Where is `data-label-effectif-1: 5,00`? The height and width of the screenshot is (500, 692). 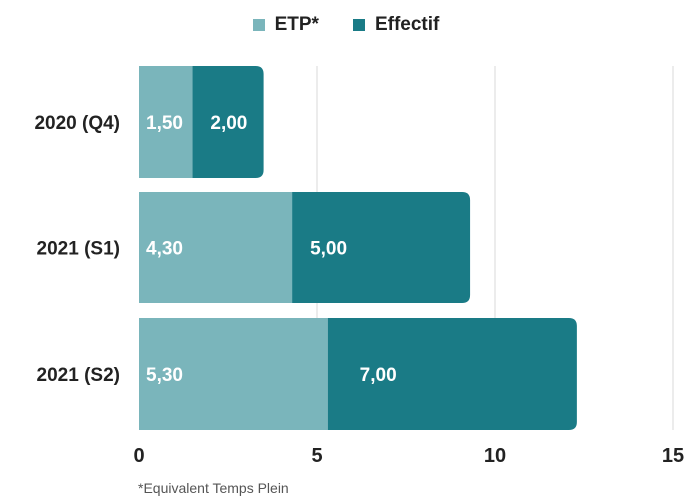
data-label-effectif-1: 5,00 is located at coordinates (328, 249).